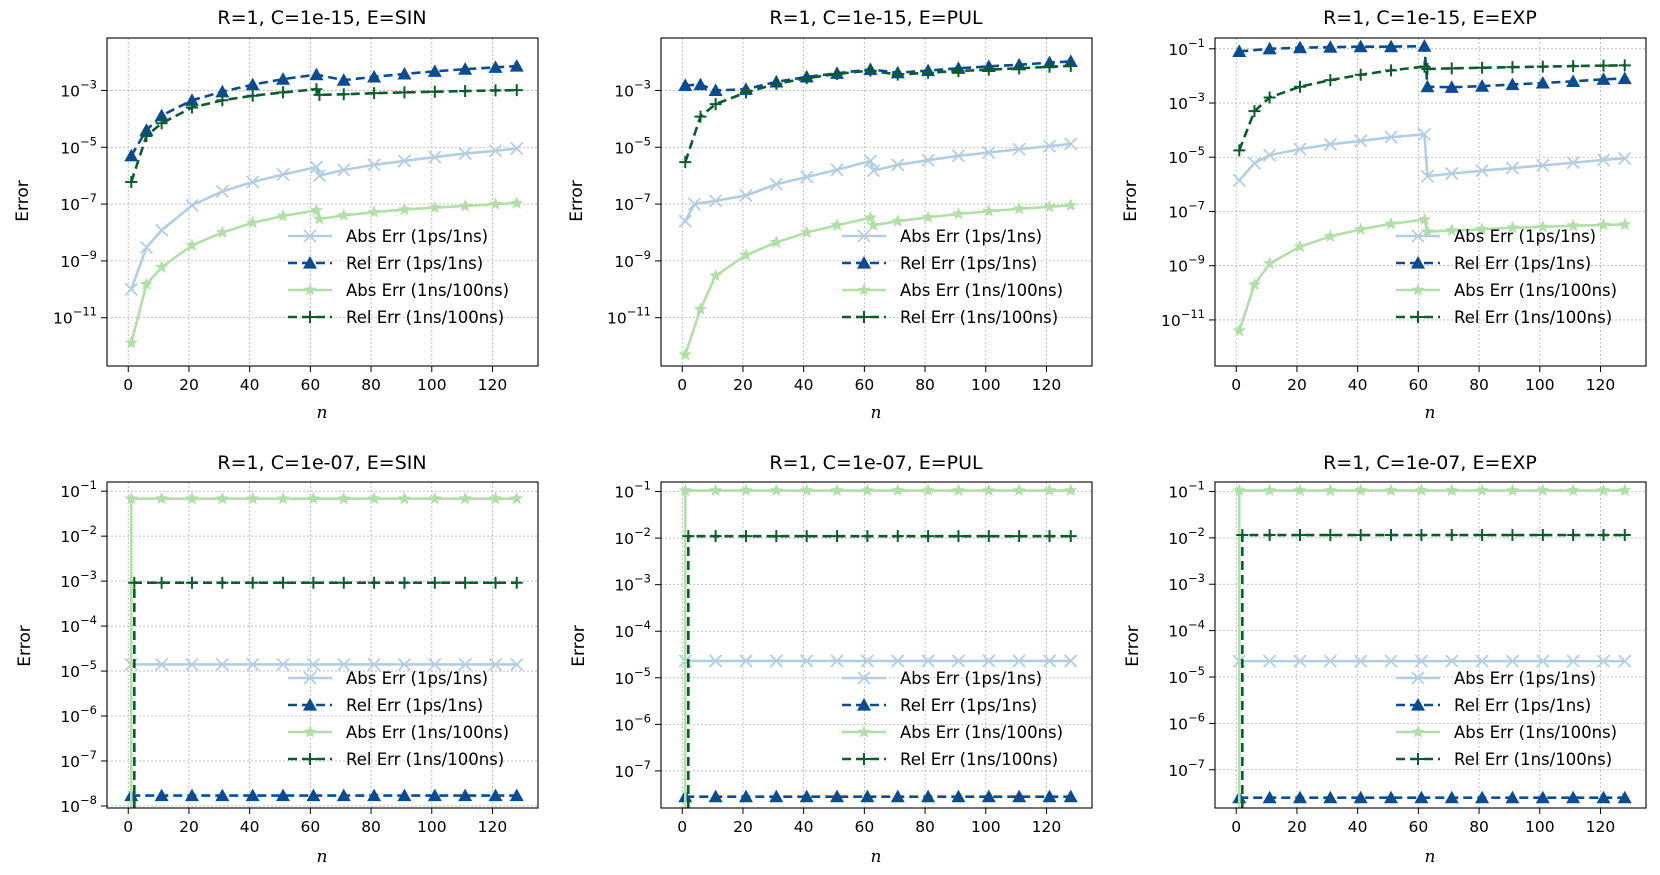 The image size is (1660, 875). I want to click on x-tick-label: 80, so click(1479, 385).